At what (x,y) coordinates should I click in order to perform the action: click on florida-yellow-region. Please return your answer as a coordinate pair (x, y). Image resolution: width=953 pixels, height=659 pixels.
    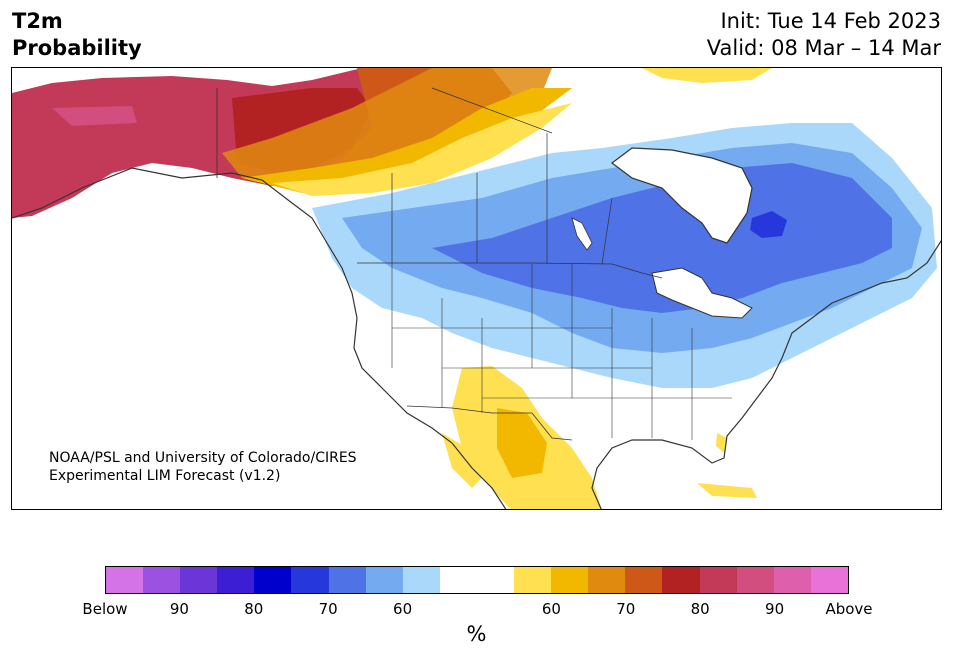
    Looking at the image, I should click on (721, 443).